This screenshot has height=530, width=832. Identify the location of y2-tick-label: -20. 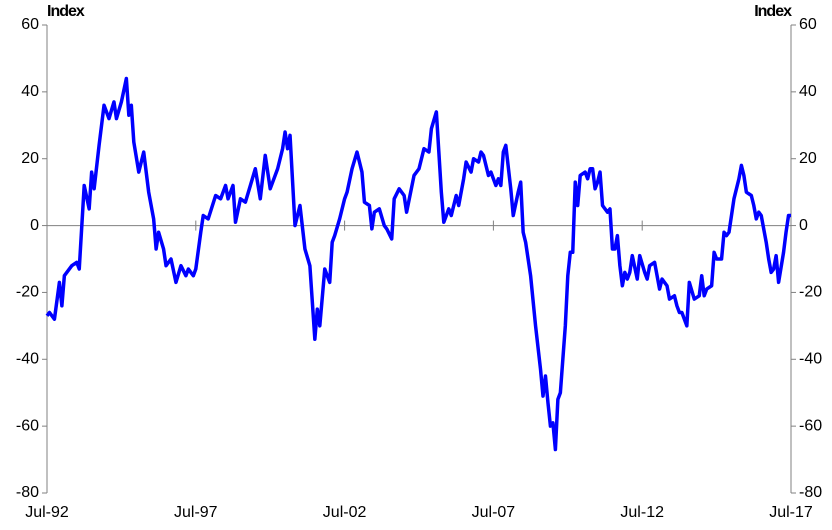
(810, 292).